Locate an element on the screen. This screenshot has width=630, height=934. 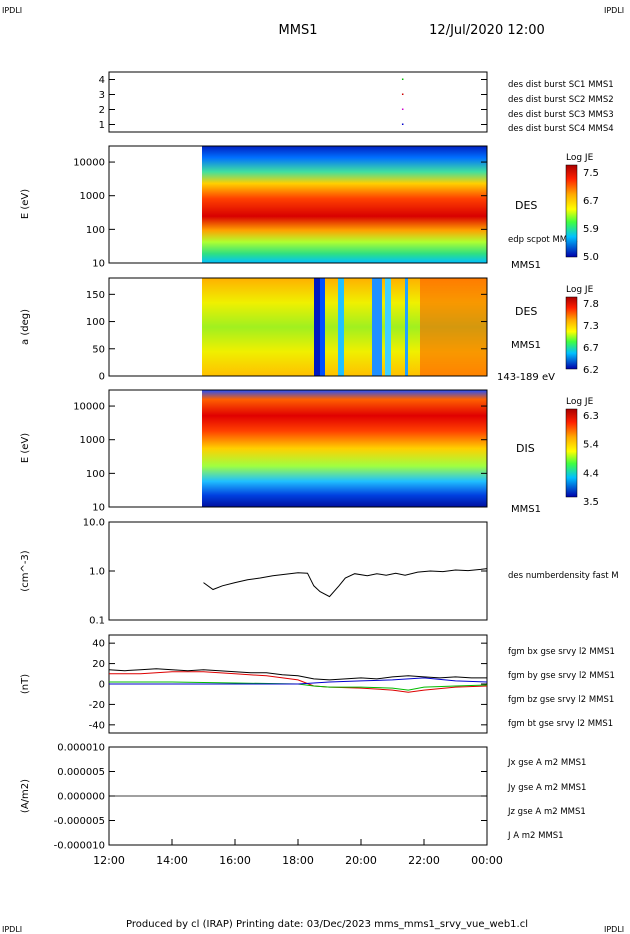
des-energy-sublabel: edp scpot MMS1 is located at coordinates (543, 240).